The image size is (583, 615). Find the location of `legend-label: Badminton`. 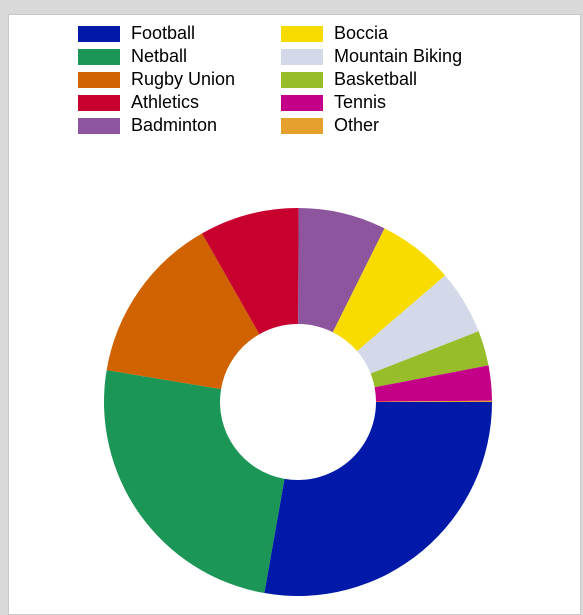

legend-label: Badminton is located at coordinates (174, 125).